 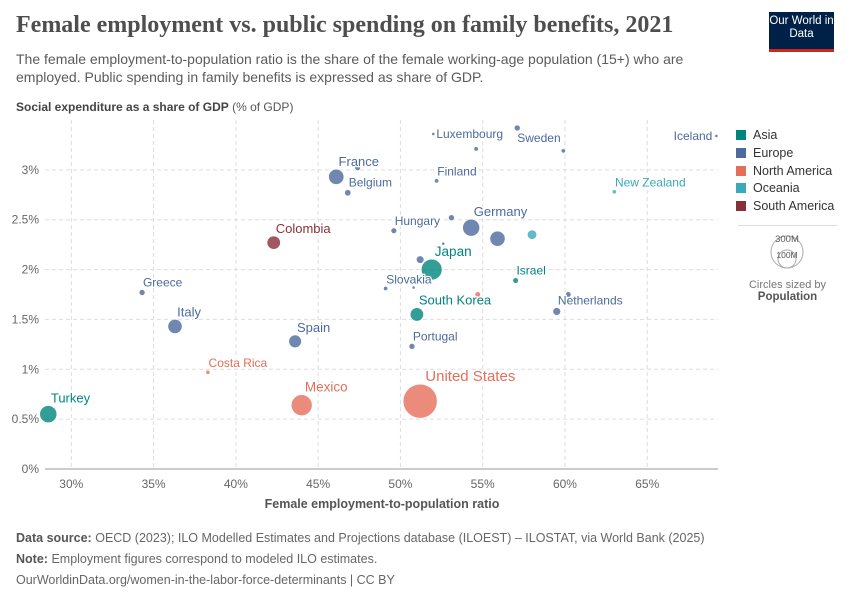 I want to click on x-tick-label: 65%, so click(x=647, y=484).